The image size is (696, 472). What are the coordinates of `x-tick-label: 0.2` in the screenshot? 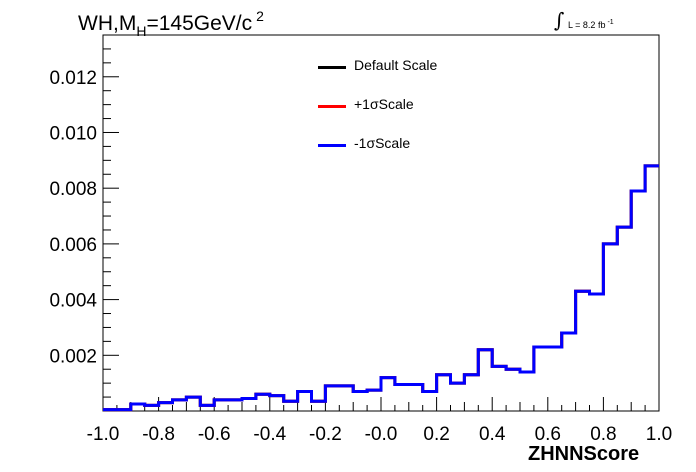 It's located at (436, 434).